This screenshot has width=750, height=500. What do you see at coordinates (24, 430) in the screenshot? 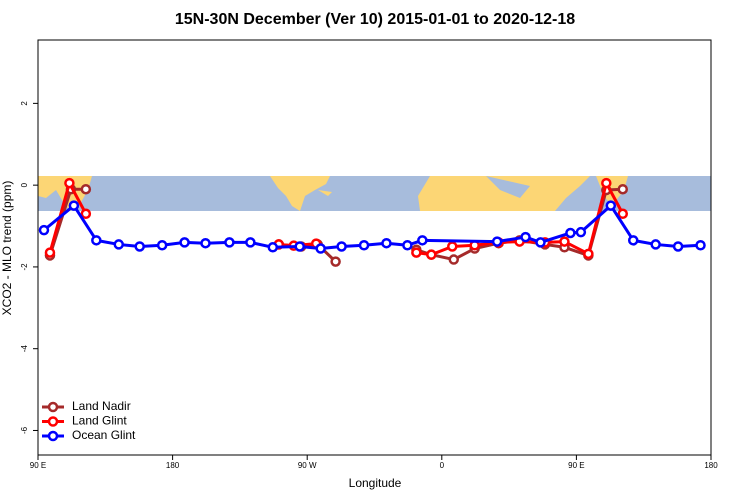
I see `y-tick-label: -6` at bounding box center [24, 430].